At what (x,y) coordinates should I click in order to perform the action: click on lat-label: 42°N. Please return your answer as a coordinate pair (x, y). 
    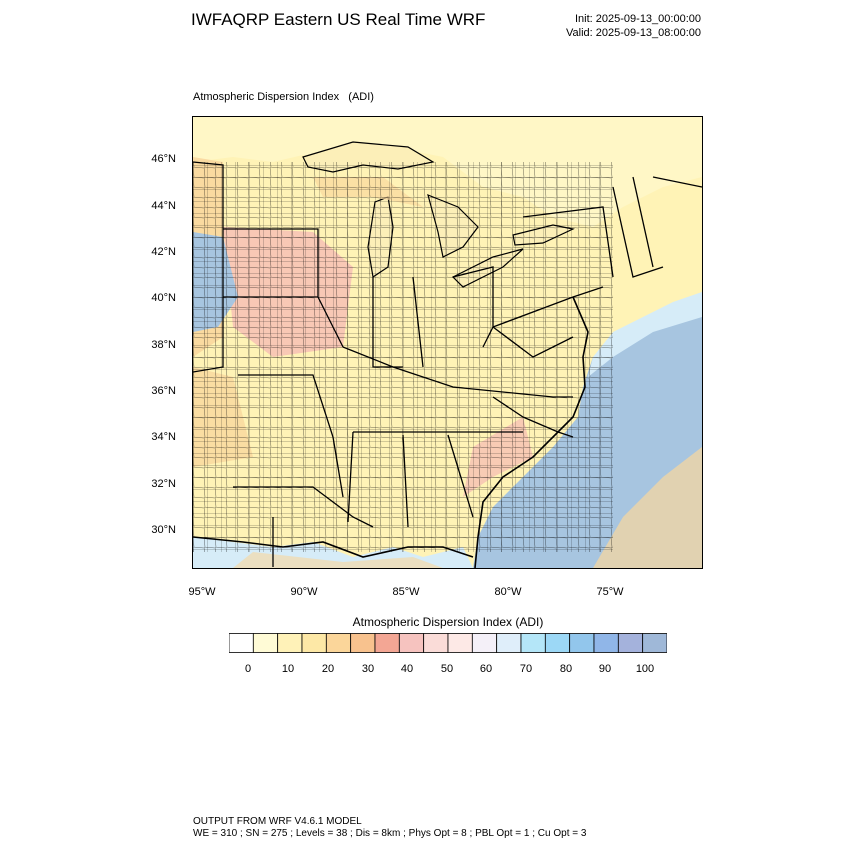
    Looking at the image, I should click on (163, 252).